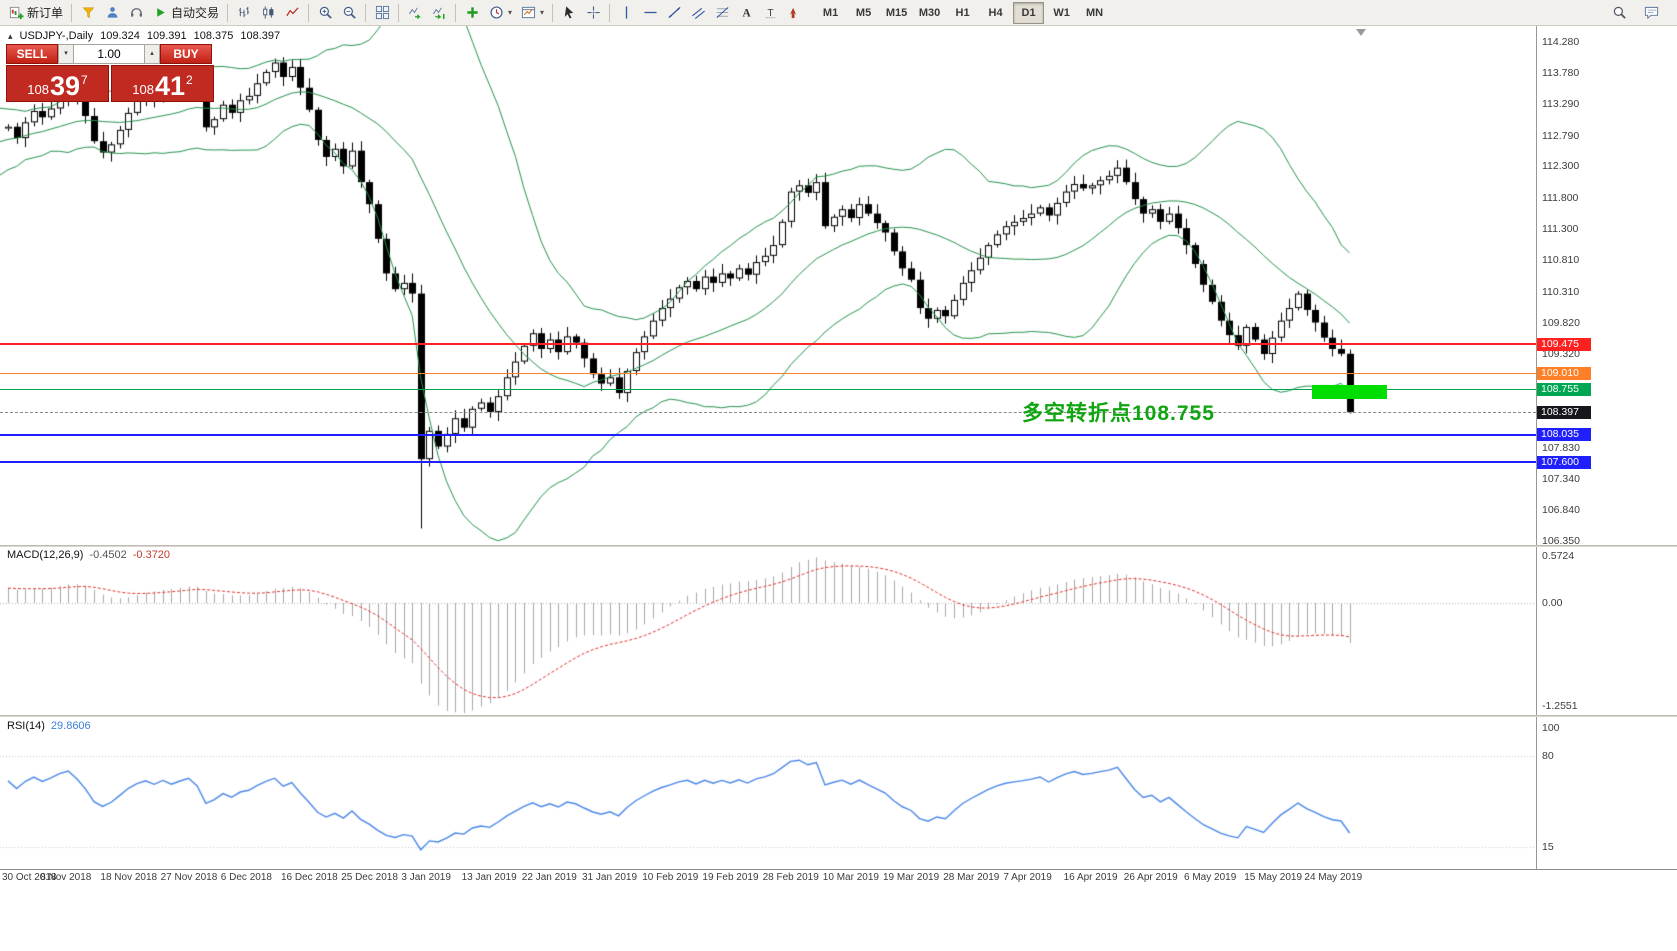  What do you see at coordinates (45, 555) in the screenshot?
I see `macd-label: MACD(12,26,9)` at bounding box center [45, 555].